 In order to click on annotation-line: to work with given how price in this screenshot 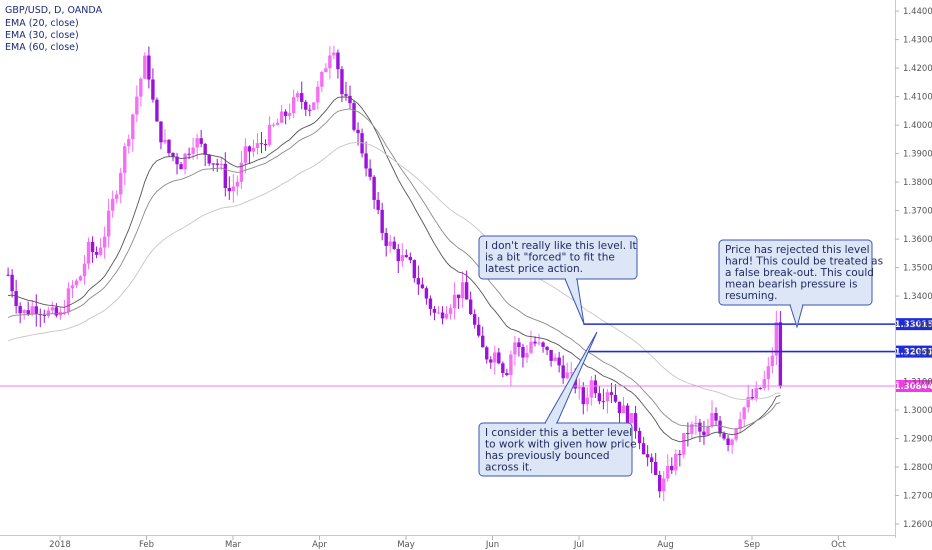, I will do `click(561, 445)`.